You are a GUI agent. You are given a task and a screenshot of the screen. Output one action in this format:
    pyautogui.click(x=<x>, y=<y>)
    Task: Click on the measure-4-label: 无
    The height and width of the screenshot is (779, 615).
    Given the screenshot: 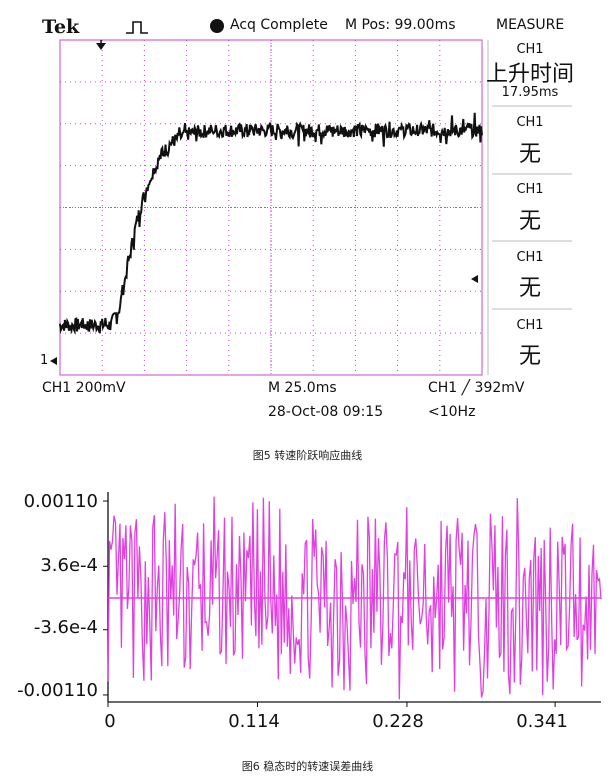 What is the action you would take?
    pyautogui.click(x=529, y=288)
    